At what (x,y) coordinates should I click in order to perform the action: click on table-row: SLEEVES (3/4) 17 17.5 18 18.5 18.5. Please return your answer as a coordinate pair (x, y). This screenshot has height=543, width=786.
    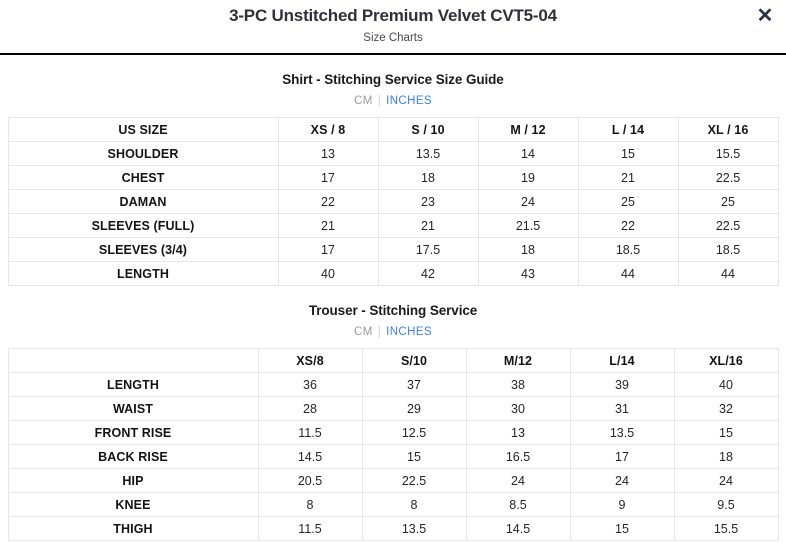
    Looking at the image, I should click on (393, 249).